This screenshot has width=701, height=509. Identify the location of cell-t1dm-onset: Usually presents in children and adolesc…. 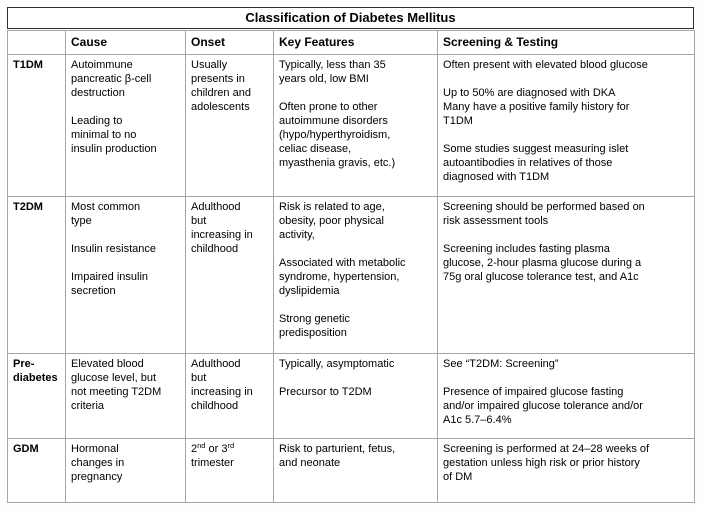
(229, 125).